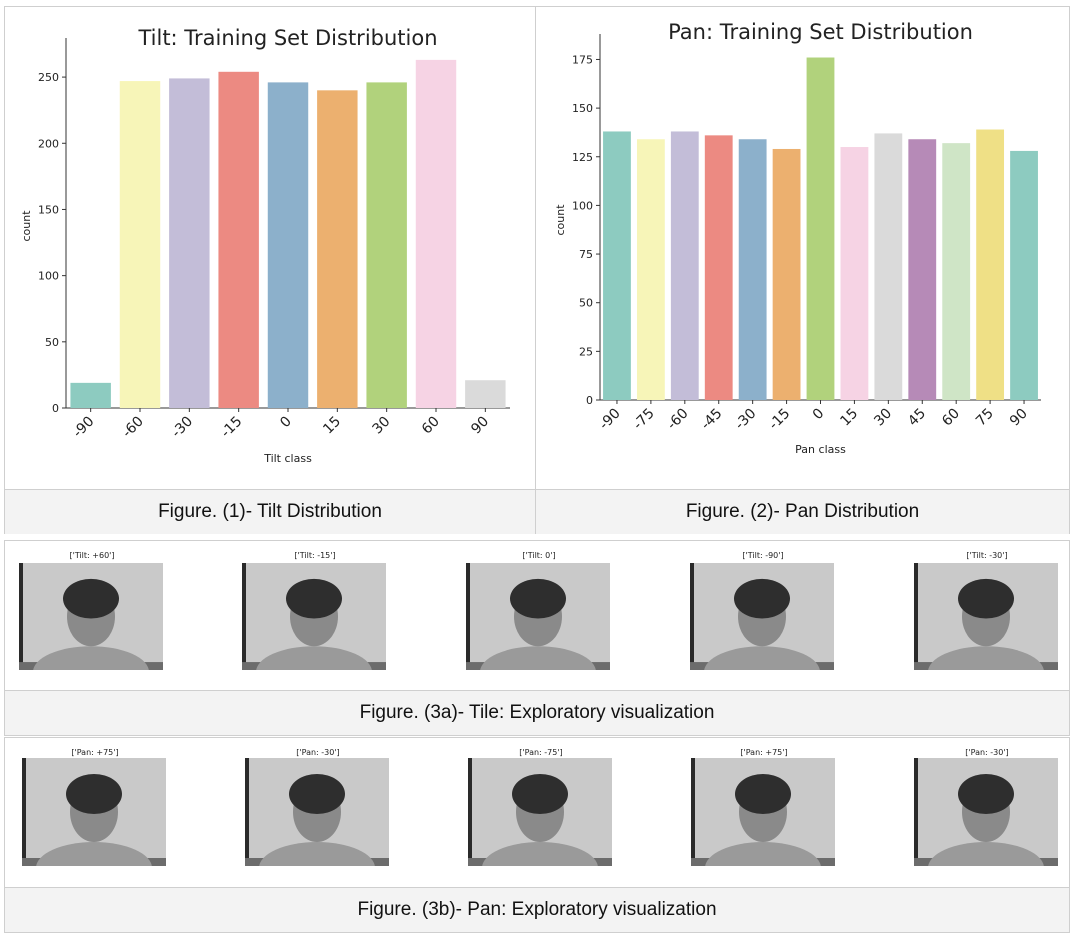 Image resolution: width=1074 pixels, height=940 pixels. Describe the element at coordinates (985, 418) in the screenshot. I see `pan-x-tick-label: 75` at that location.